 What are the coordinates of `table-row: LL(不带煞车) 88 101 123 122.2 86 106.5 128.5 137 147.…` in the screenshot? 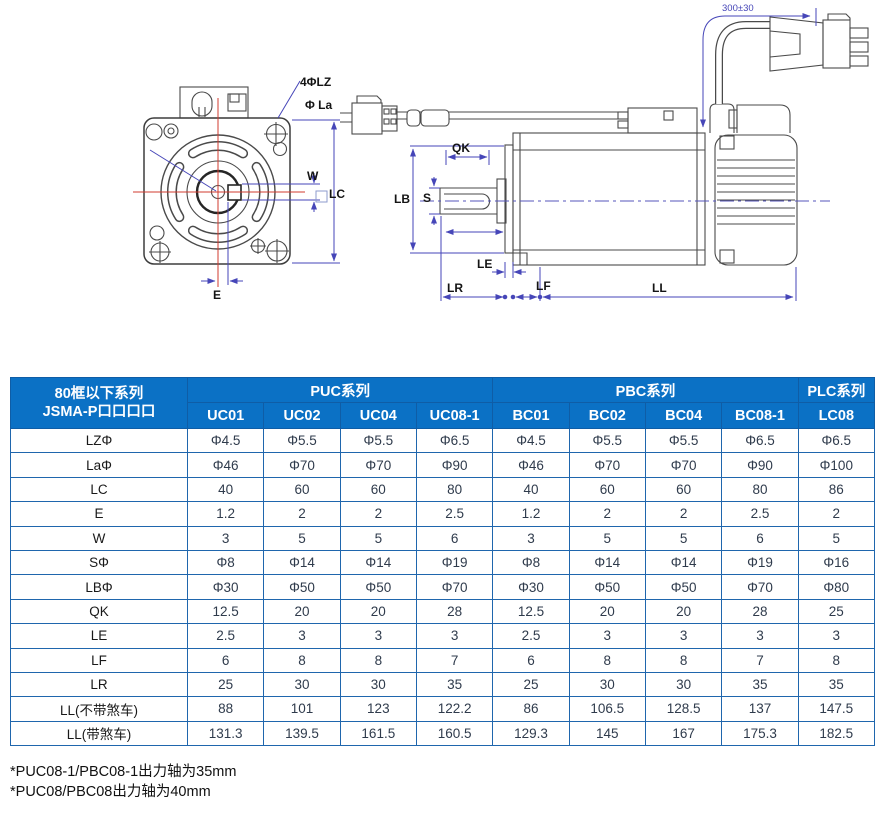 It's located at (443, 709).